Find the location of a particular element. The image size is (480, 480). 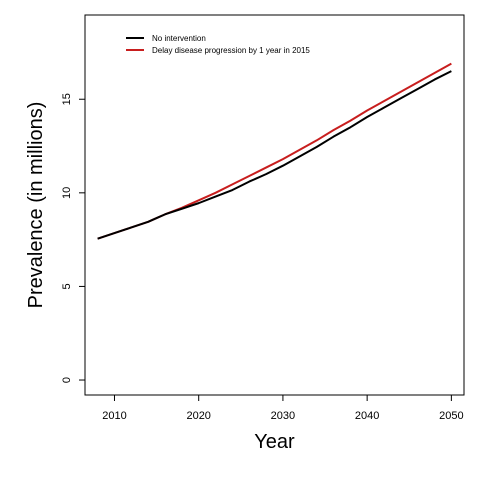

y-tick-label: 5 is located at coordinates (67, 286).